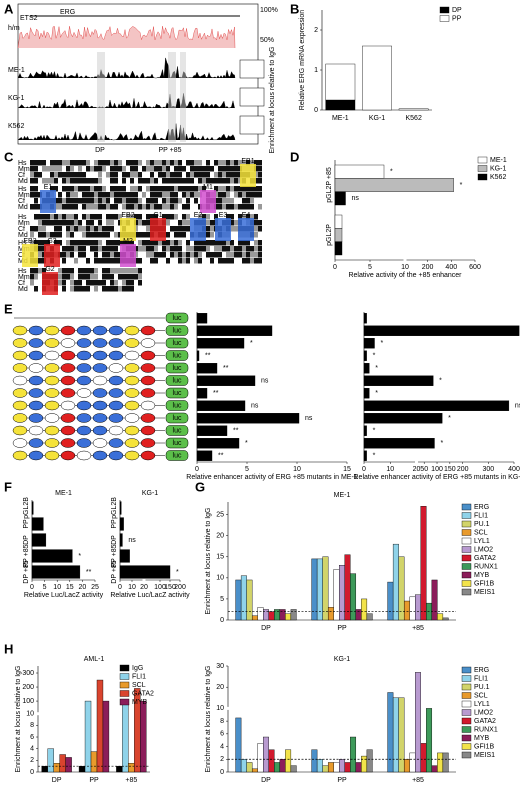 The image size is (520, 791). I want to click on significance: *, so click(461, 185).